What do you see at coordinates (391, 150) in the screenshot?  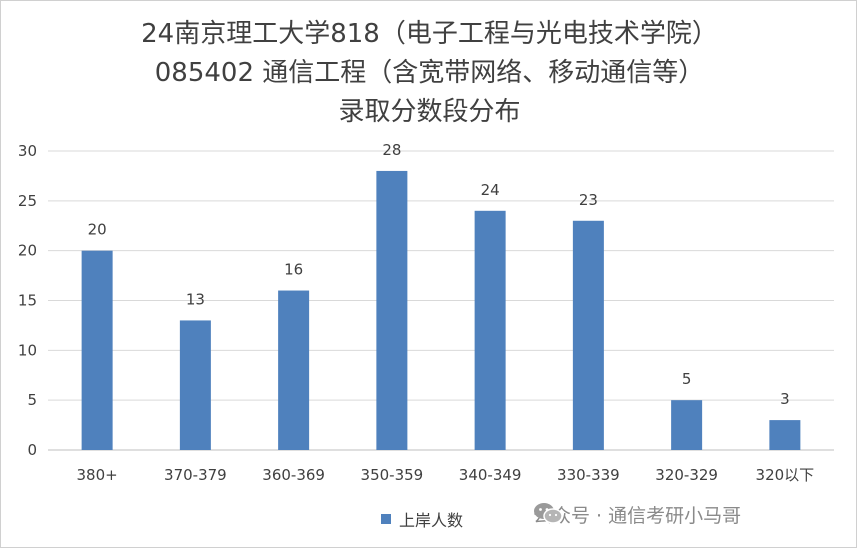 I see `bar-value-label: 28` at bounding box center [391, 150].